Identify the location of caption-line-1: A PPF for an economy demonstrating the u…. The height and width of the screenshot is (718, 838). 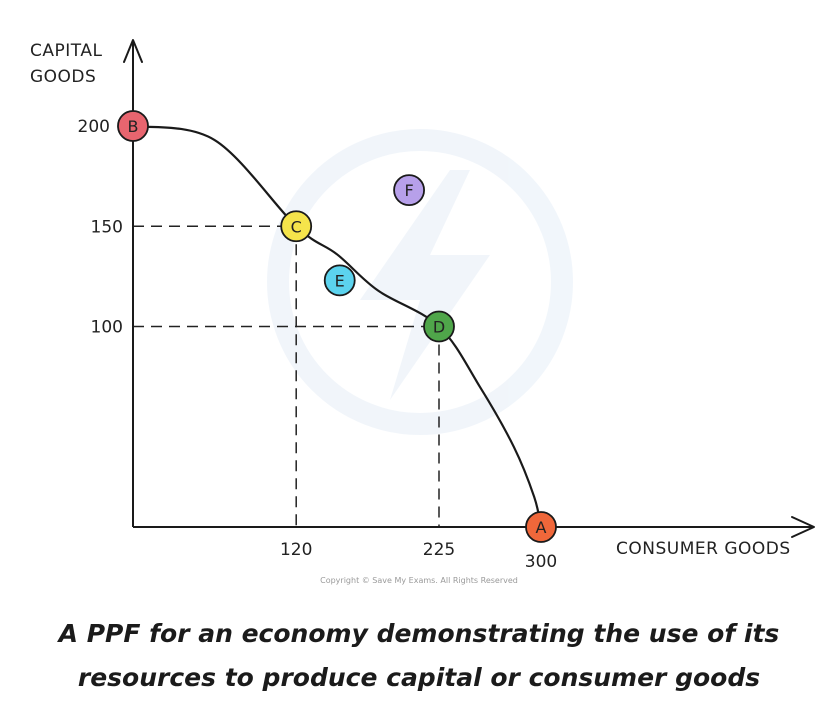
(419, 633).